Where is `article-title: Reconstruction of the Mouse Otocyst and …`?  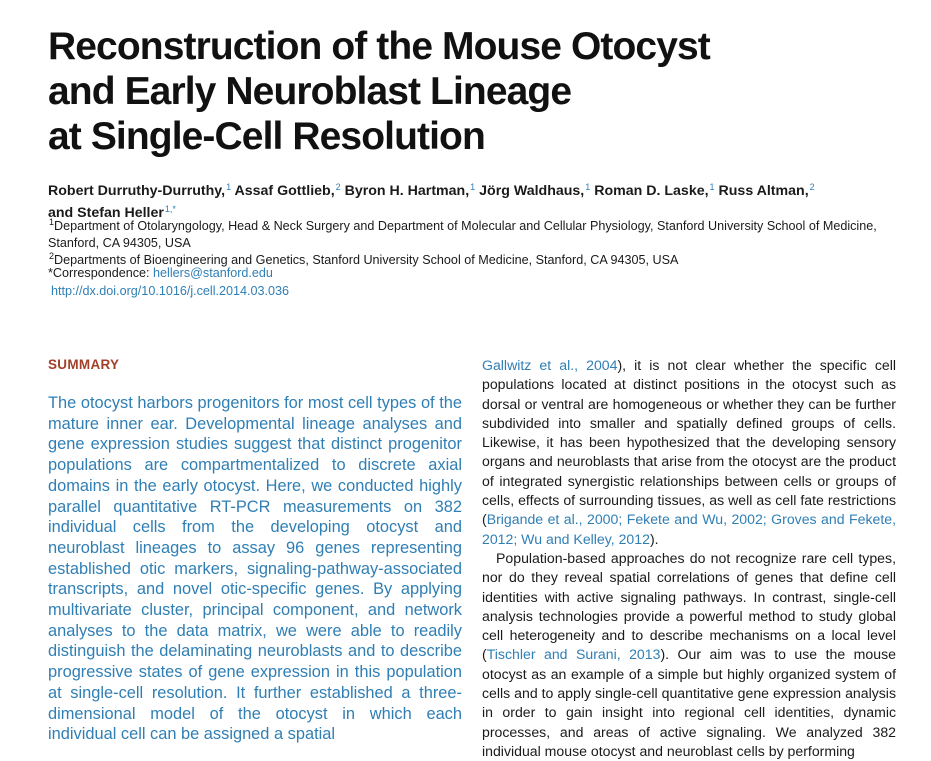 article-title: Reconstruction of the Mouse Otocyst and … is located at coordinates (379, 91).